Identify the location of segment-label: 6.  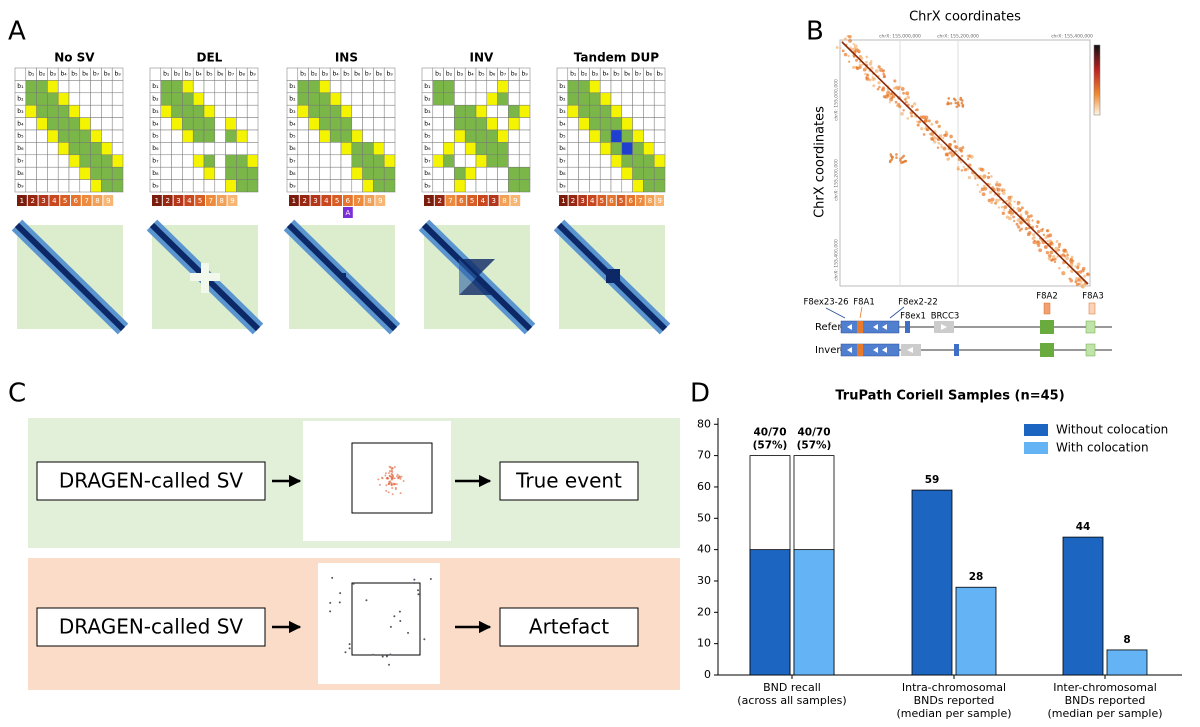
(631, 201).